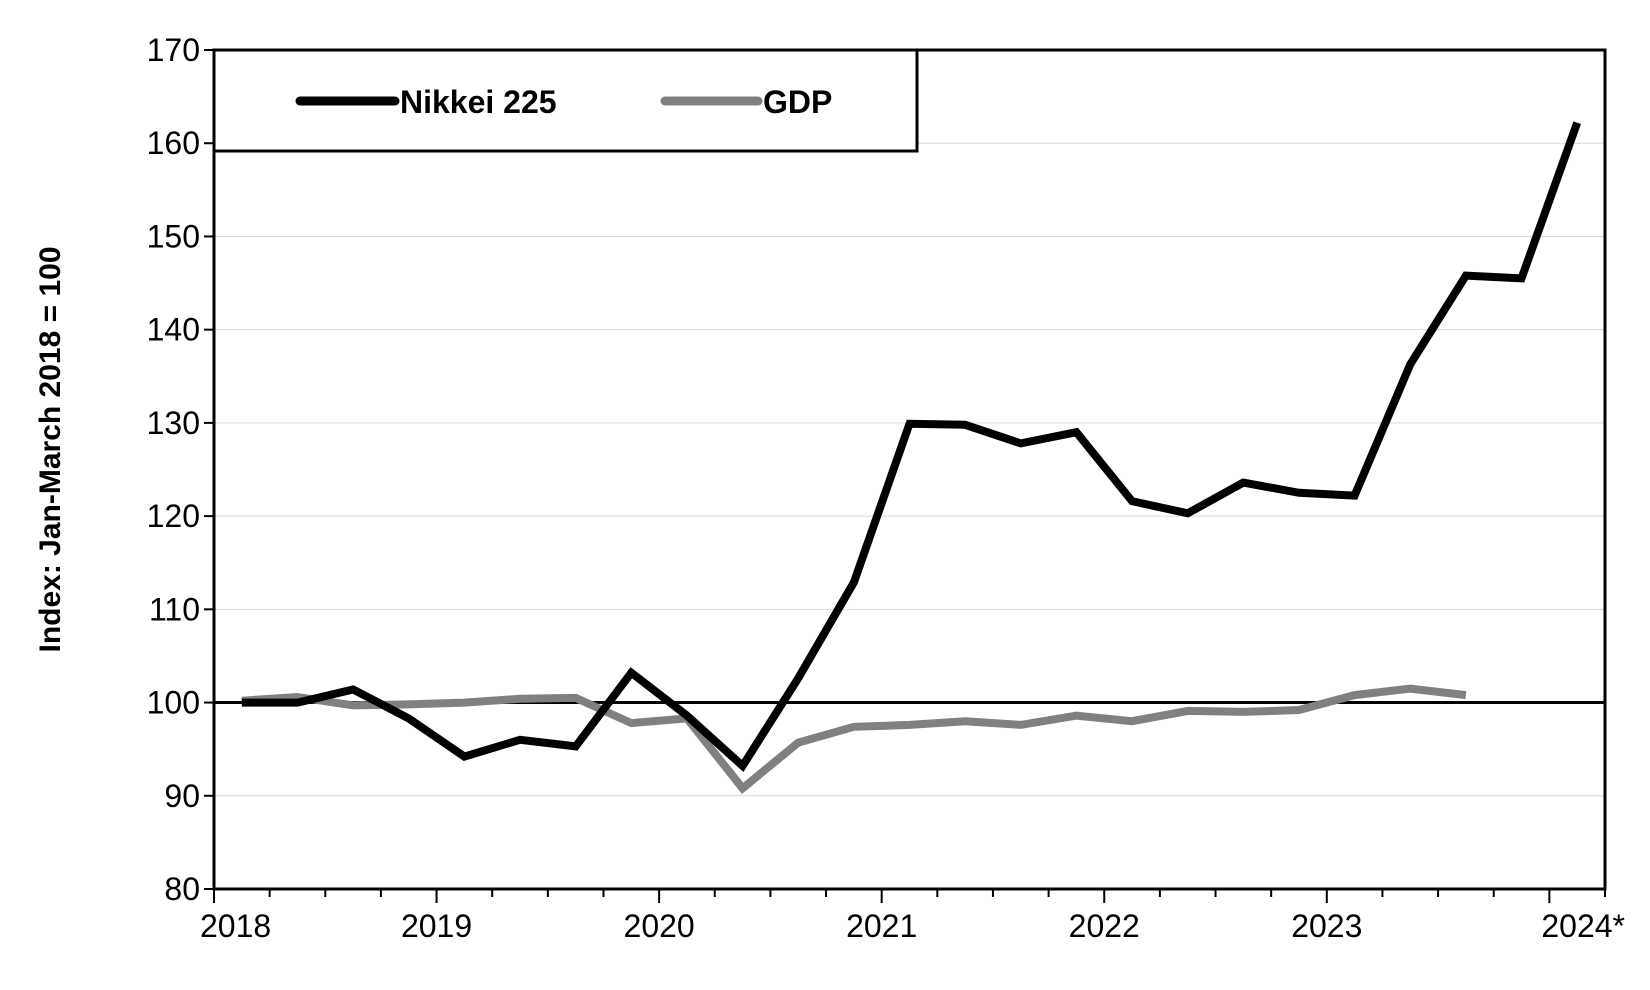  I want to click on y-tick-label-140: 140, so click(173, 330).